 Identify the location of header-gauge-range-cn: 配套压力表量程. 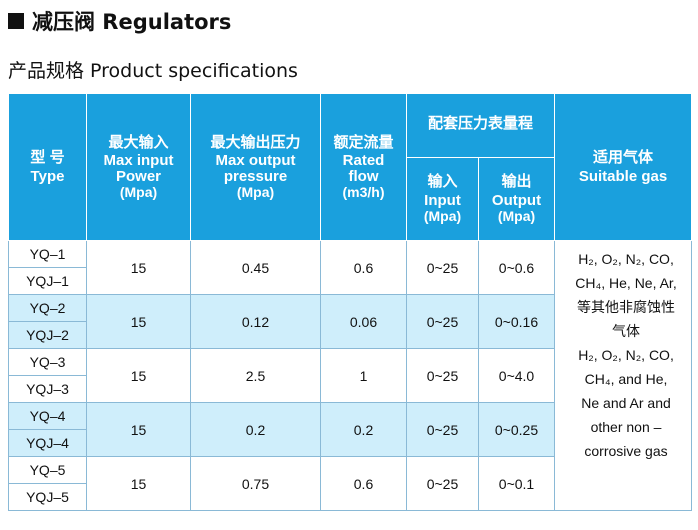
(481, 124).